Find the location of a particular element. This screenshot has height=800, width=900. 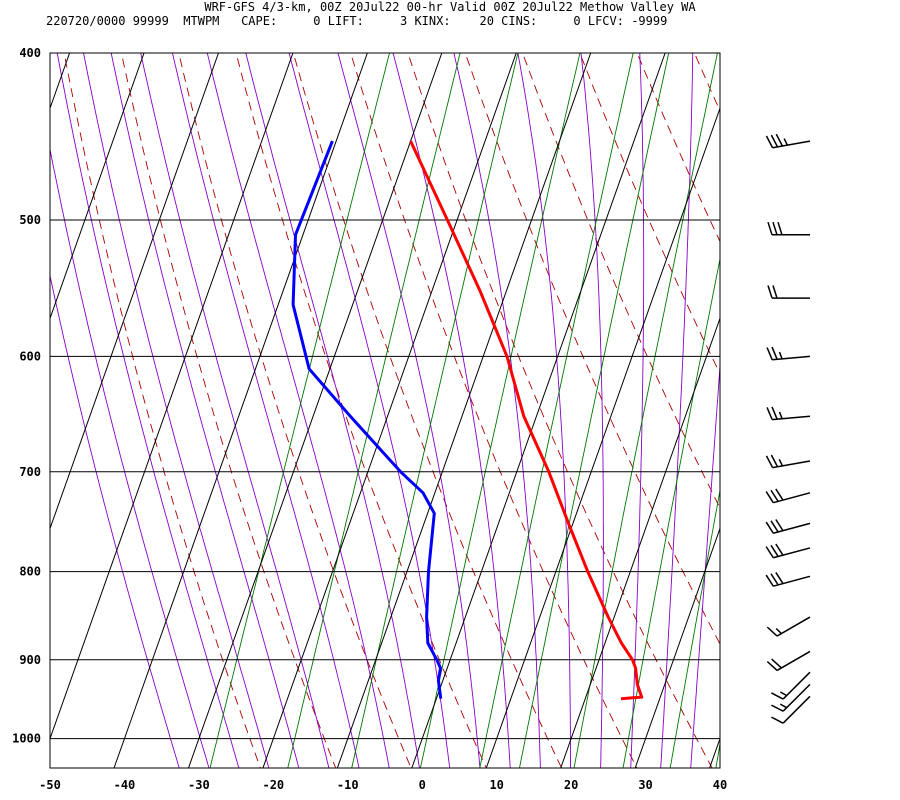

x-tick-label: 30 is located at coordinates (645, 785).